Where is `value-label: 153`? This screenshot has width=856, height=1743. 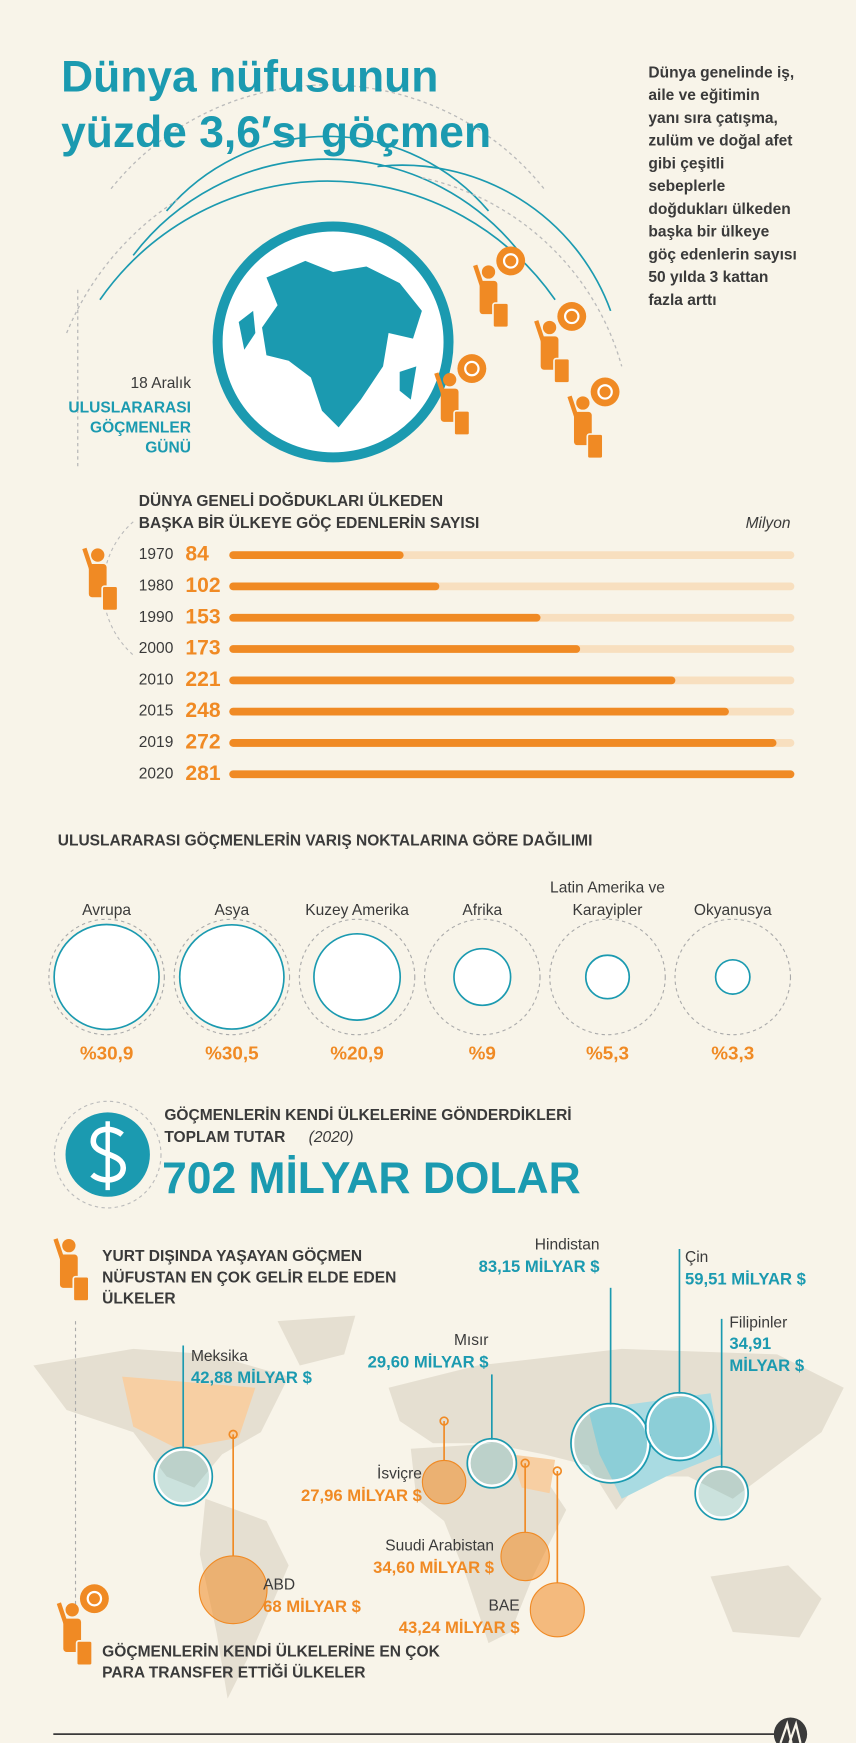
value-label: 153 is located at coordinates (202, 616).